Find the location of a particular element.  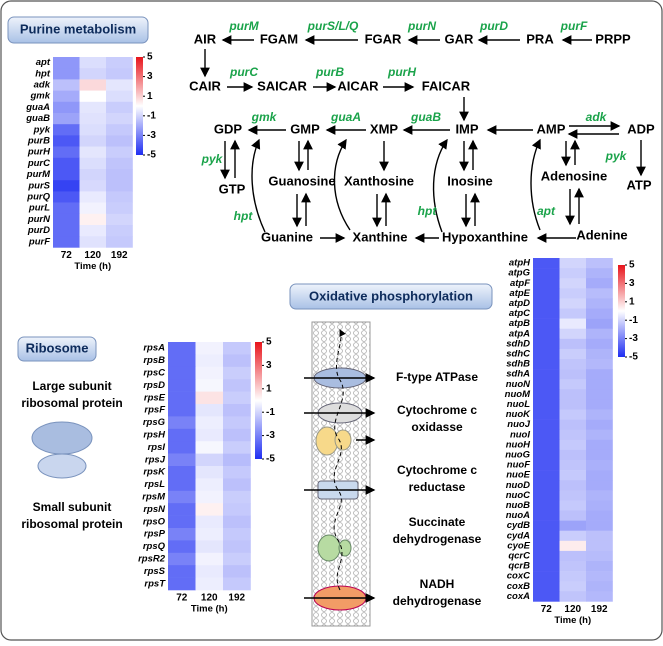

row-label: purS is located at coordinates (38, 185).